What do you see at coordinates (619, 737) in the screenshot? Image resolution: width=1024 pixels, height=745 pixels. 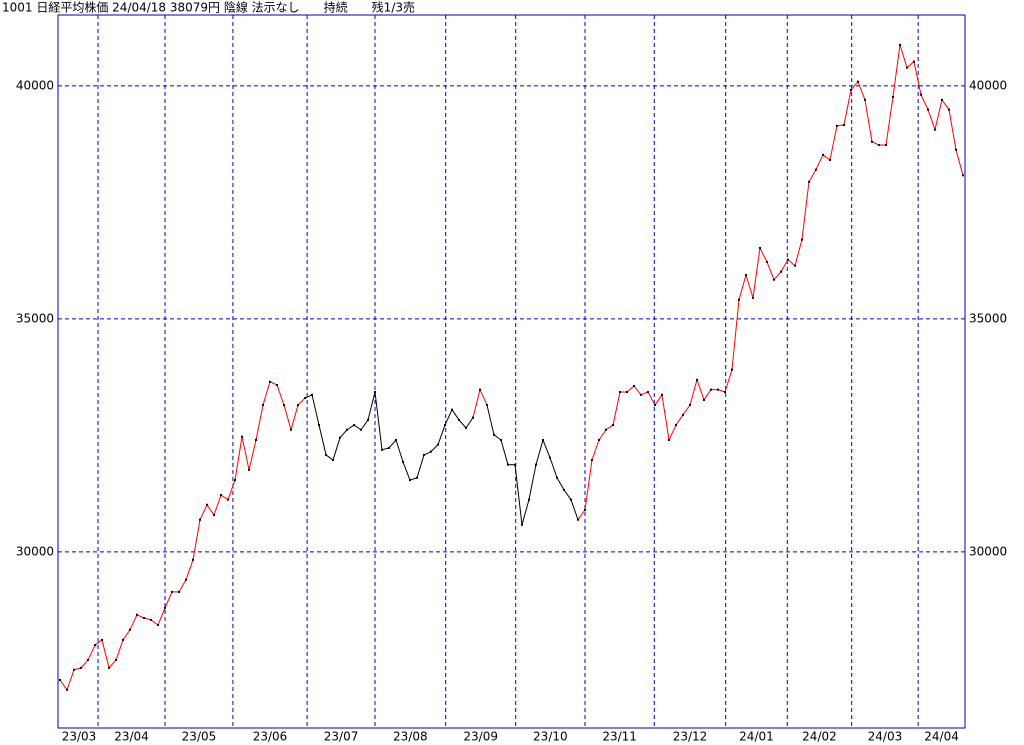 I see `x-tick-label: 23/11` at bounding box center [619, 737].